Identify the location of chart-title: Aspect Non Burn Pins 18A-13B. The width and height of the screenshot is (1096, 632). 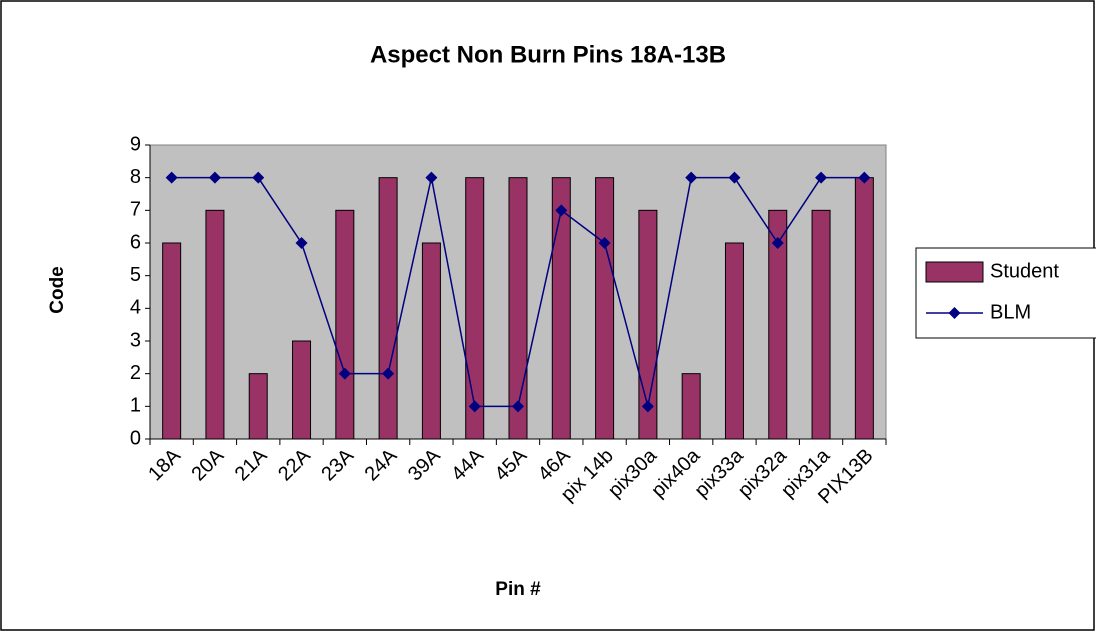
(548, 54).